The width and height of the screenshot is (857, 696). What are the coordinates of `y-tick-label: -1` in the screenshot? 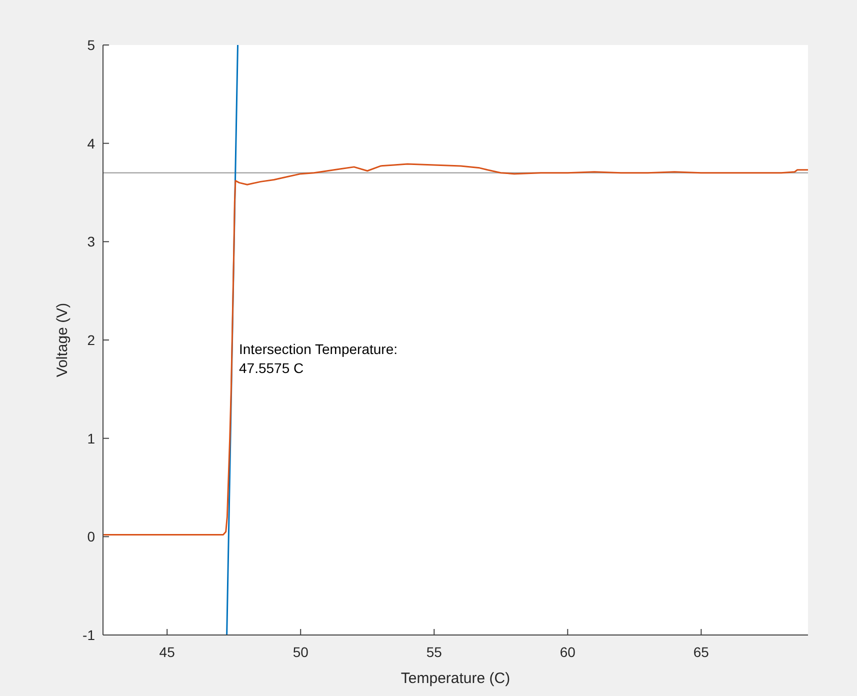 It's located at (89, 635).